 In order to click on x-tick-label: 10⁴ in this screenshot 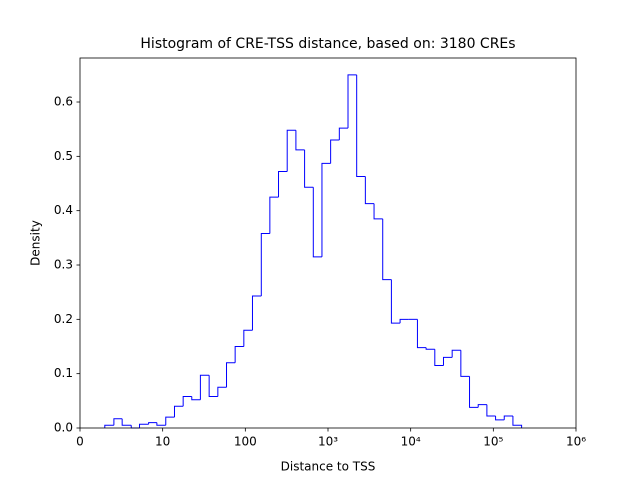, I will do `click(411, 442)`.